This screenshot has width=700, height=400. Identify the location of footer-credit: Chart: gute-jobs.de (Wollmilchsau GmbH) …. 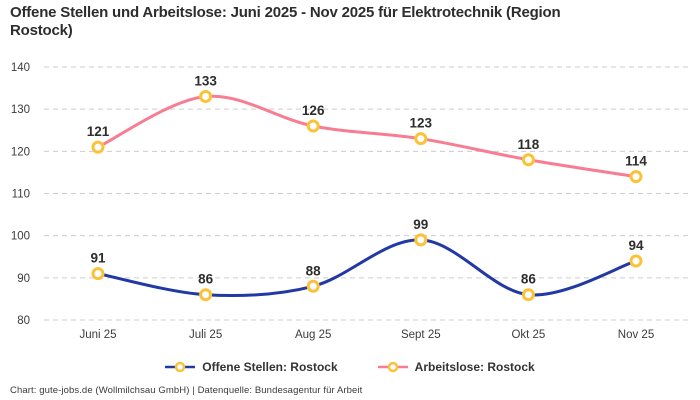
(186, 390).